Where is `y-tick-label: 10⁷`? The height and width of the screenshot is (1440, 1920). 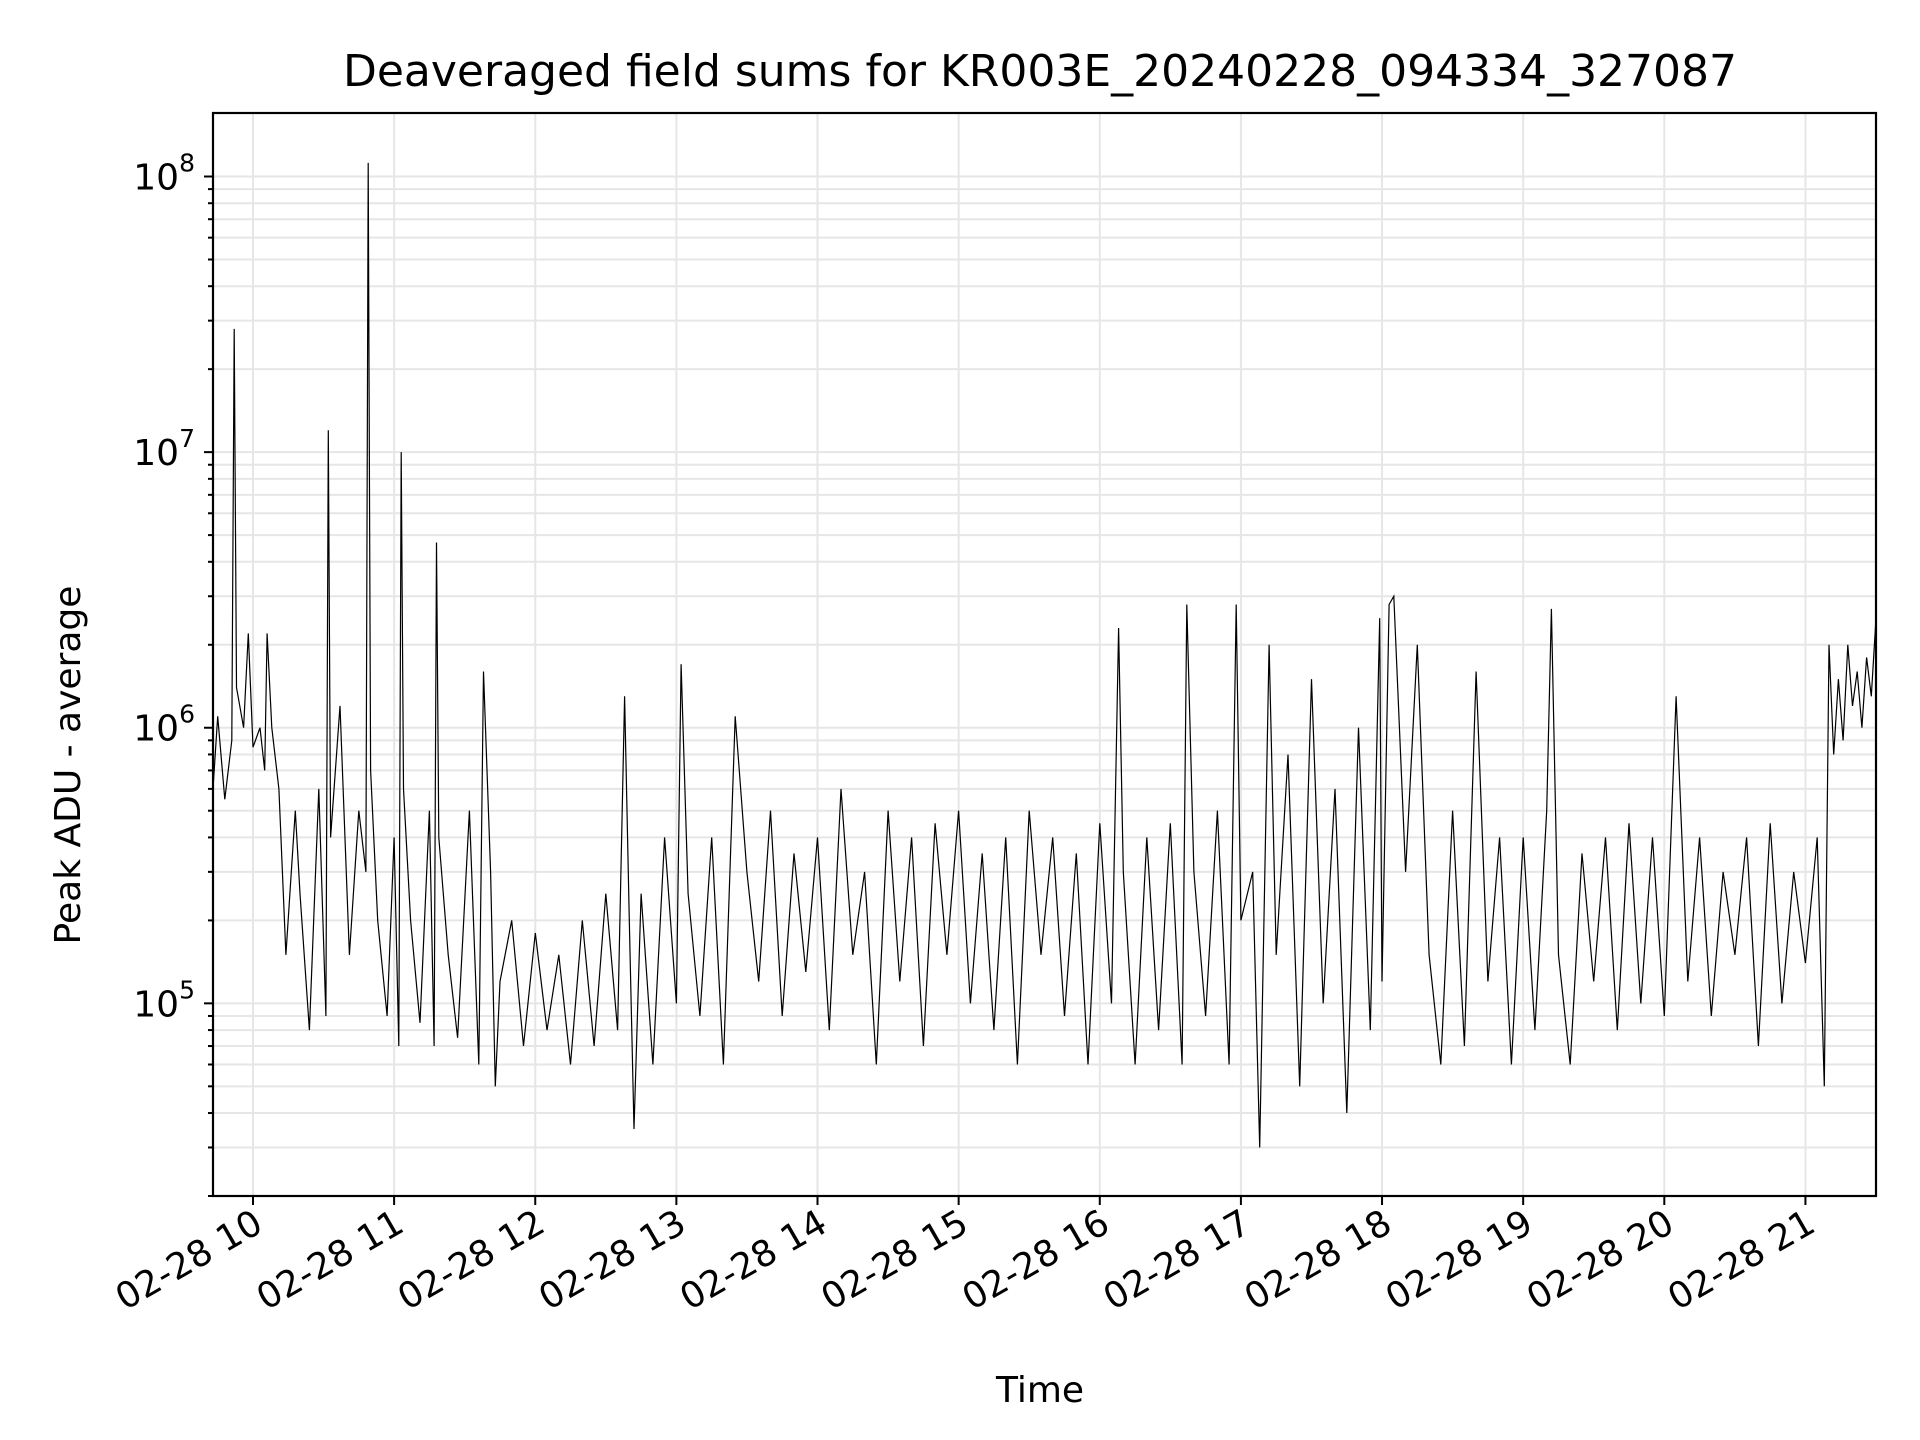
y-tick-label: 10⁷ is located at coordinates (164, 449).